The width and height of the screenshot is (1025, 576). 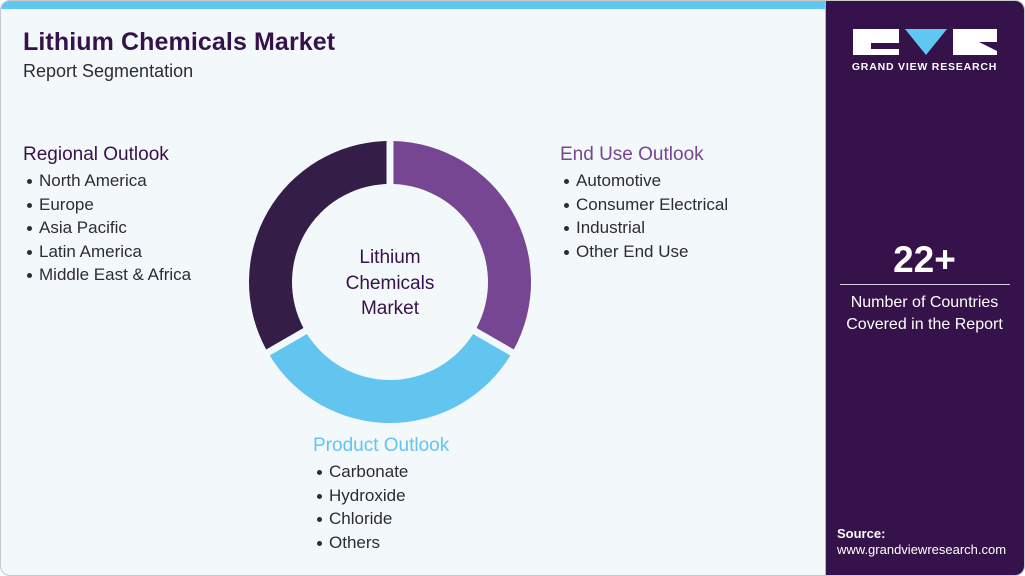 What do you see at coordinates (644, 252) in the screenshot?
I see `list-item: Other End Use` at bounding box center [644, 252].